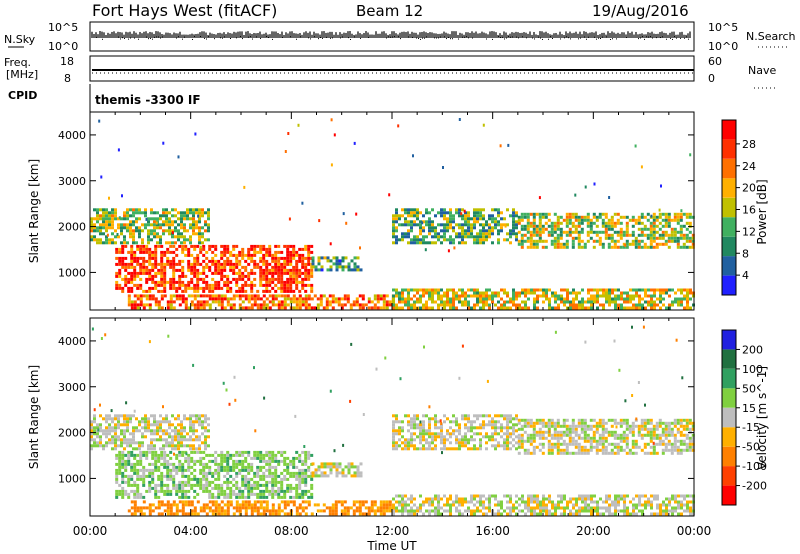 The image size is (800, 554). Describe the element at coordinates (72, 272) in the screenshot. I see `y-tick-label: 1000` at that location.